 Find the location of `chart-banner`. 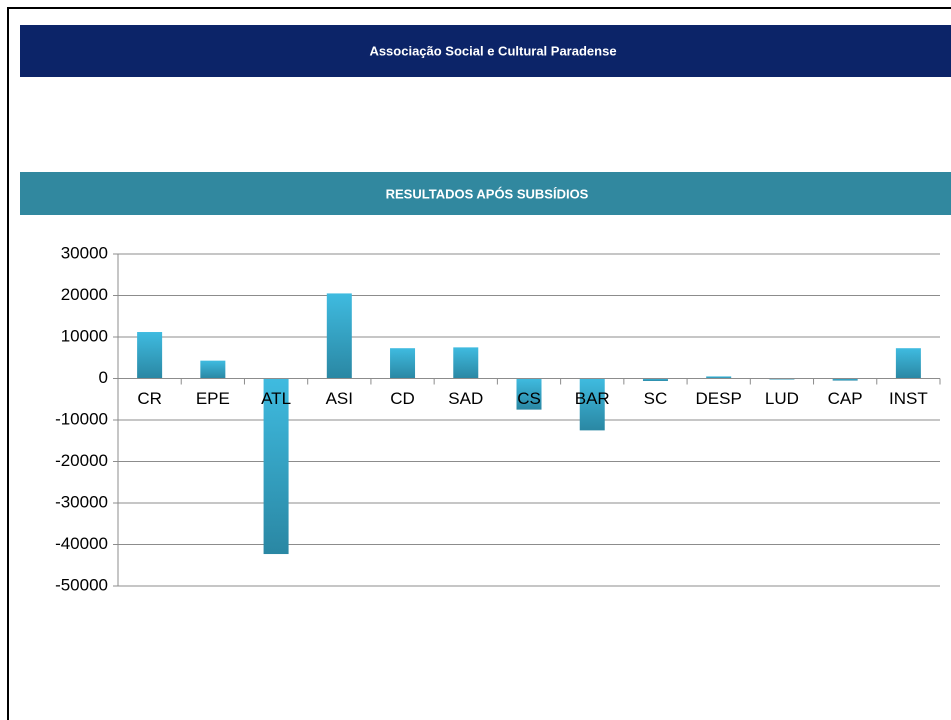

chart-banner is located at coordinates (485, 193).